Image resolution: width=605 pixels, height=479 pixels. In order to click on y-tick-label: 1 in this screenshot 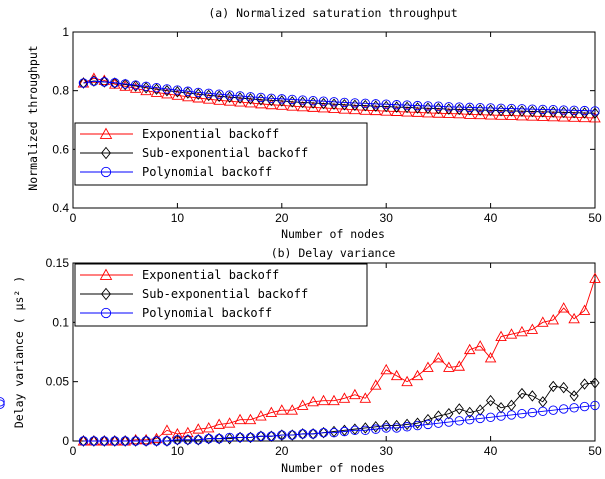, I will do `click(65, 32)`.